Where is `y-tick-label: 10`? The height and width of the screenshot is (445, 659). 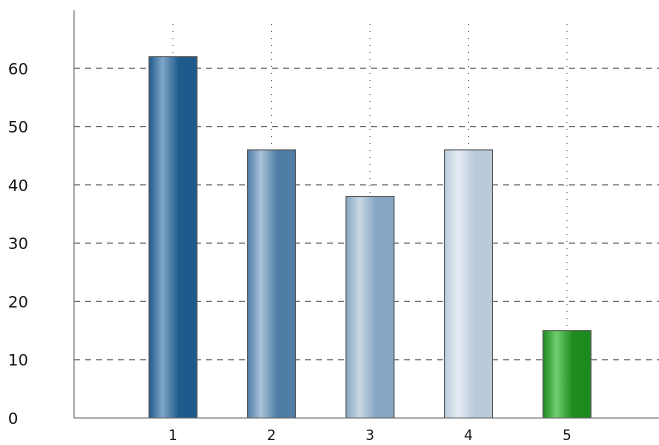
y-tick-label: 10 is located at coordinates (18, 360).